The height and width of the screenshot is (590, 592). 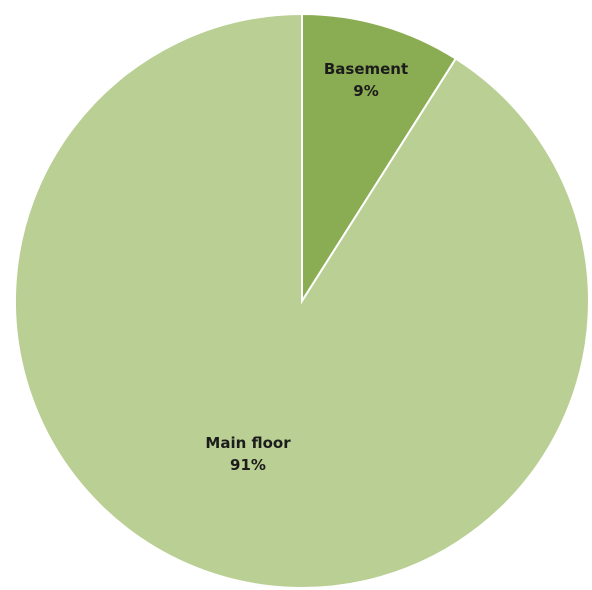 What do you see at coordinates (366, 69) in the screenshot?
I see `slice-name-label: Basement` at bounding box center [366, 69].